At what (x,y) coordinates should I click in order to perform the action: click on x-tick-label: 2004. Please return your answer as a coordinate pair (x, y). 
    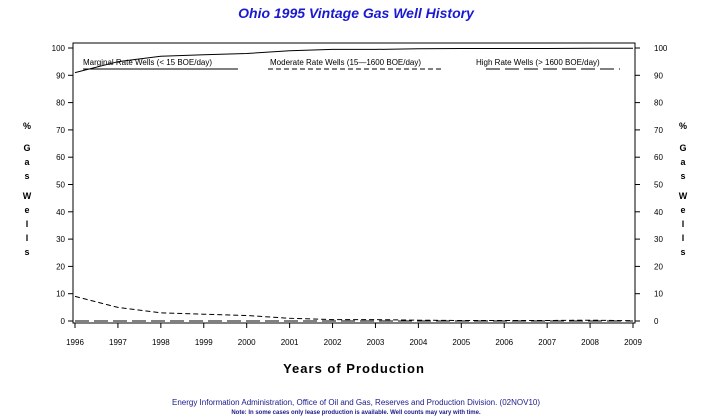
    Looking at the image, I should click on (418, 342).